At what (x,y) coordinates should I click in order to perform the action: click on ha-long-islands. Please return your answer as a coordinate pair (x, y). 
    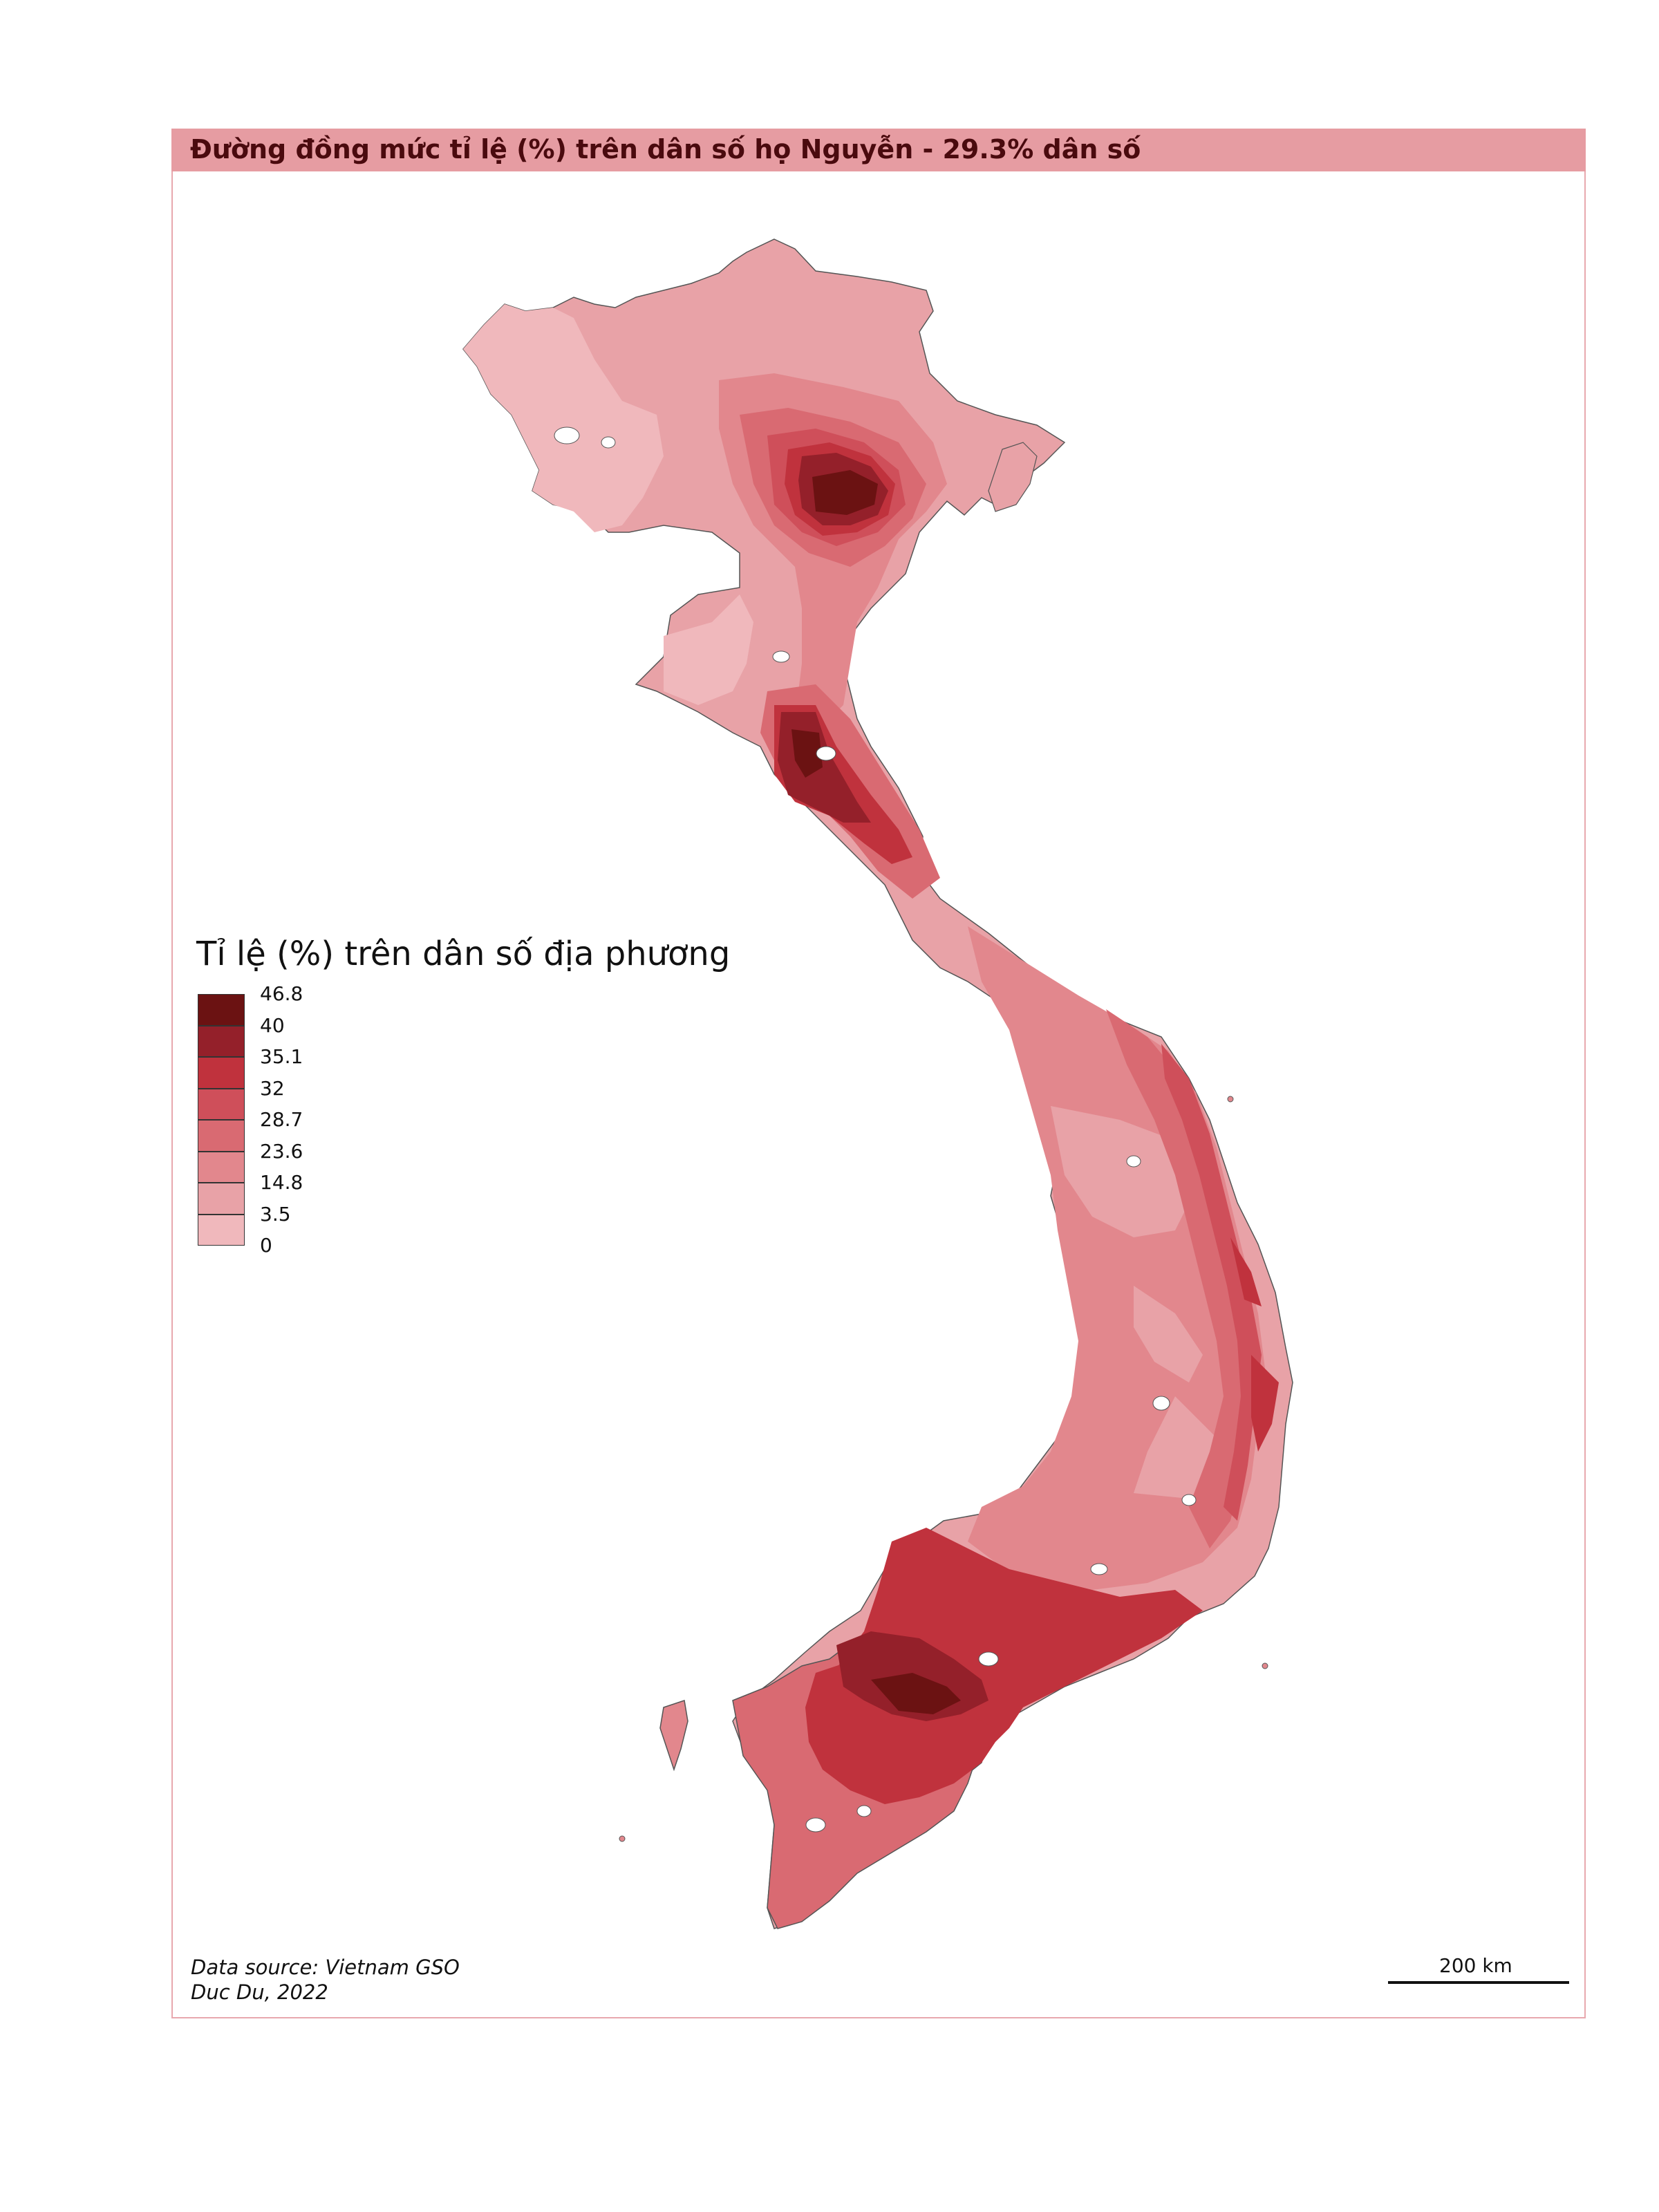
    Looking at the image, I should click on (1013, 477).